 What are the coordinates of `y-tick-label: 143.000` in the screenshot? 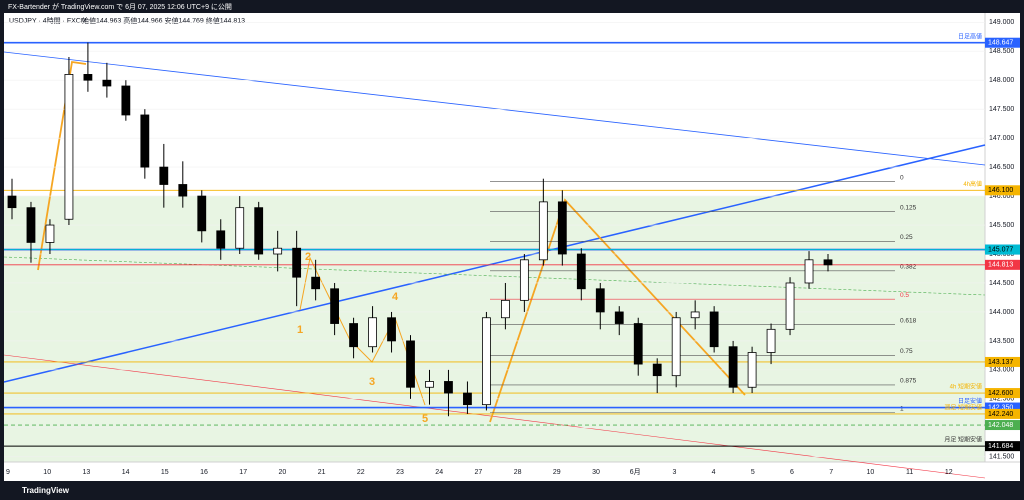 It's located at (1001, 370).